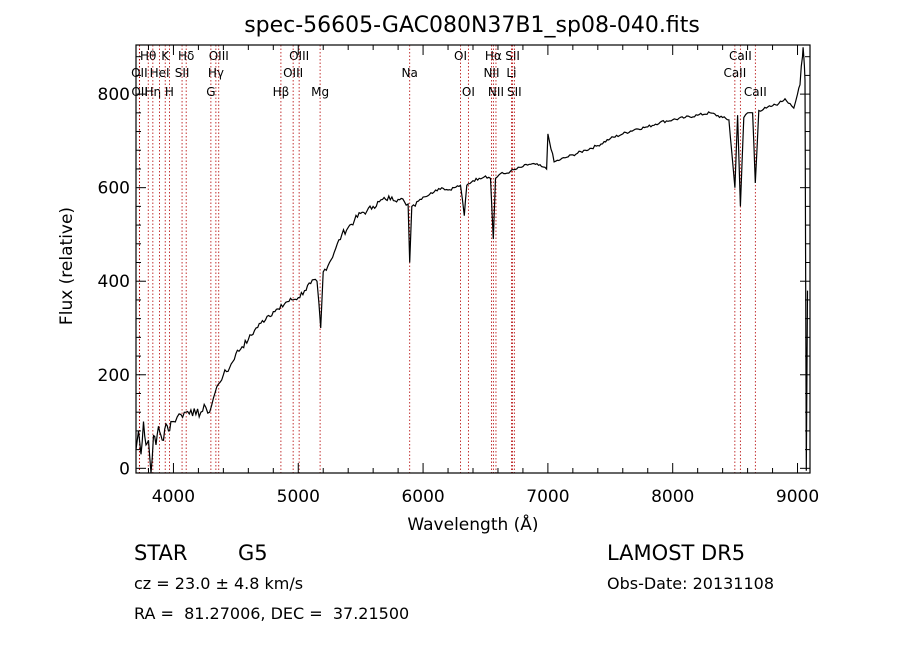  What do you see at coordinates (511, 73) in the screenshot?
I see `marker-label: Li` at bounding box center [511, 73].